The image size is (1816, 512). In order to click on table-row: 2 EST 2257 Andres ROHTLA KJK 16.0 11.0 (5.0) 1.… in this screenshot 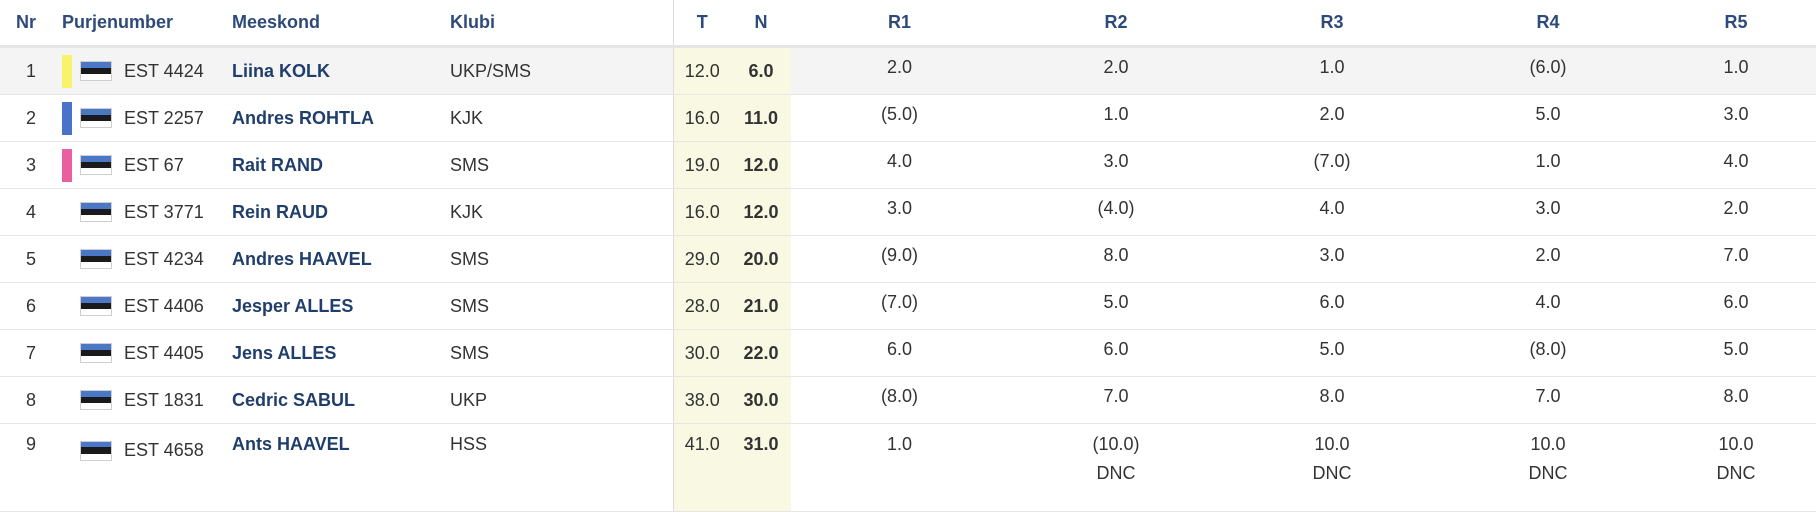, I will do `click(908, 118)`.